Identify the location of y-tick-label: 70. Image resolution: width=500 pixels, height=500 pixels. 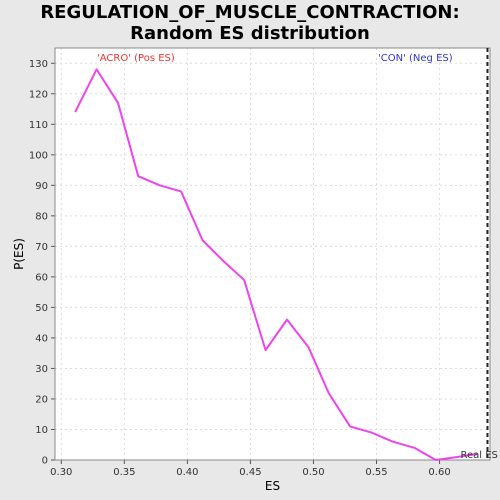
(41, 247).